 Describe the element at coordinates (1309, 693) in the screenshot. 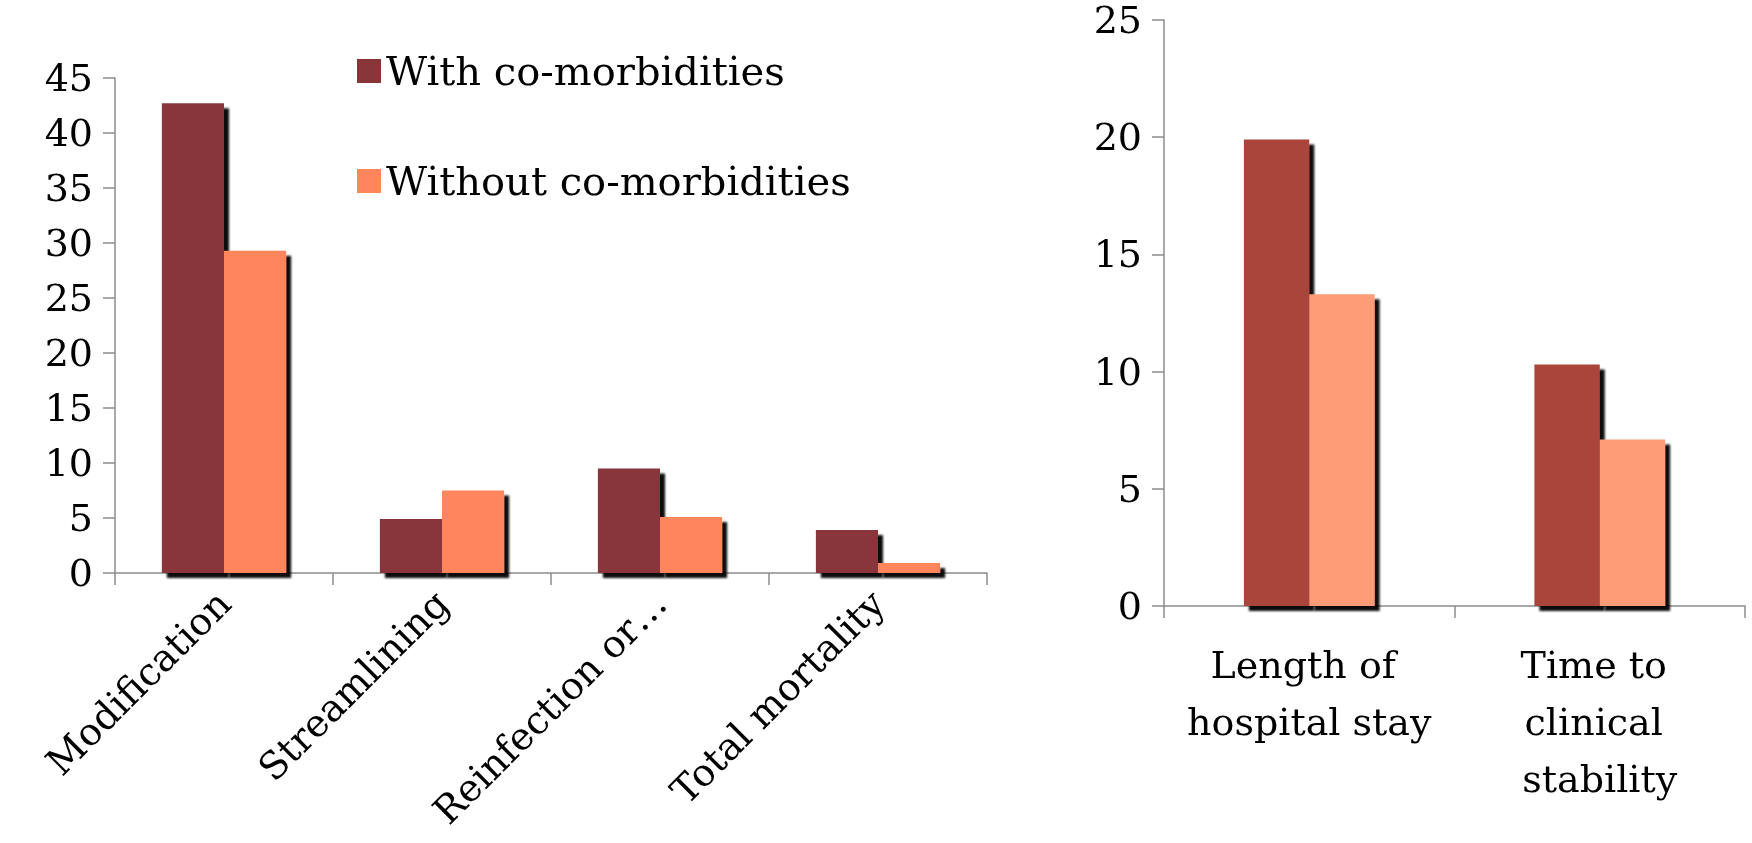

I see `x-tick-label: Length of hospital stay` at that location.